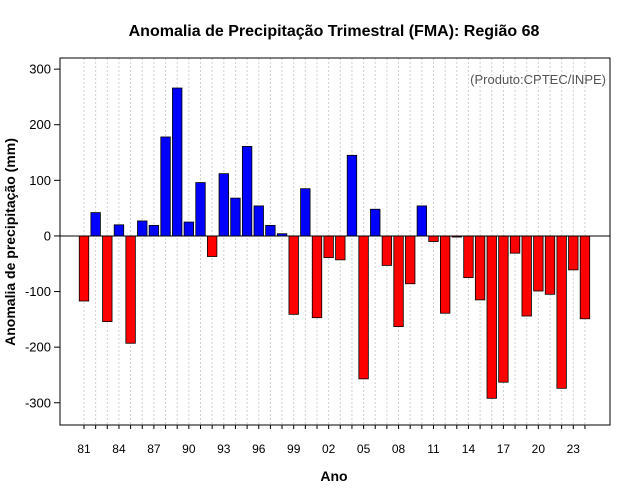  Describe the element at coordinates (504, 449) in the screenshot. I see `x-tick-label-17: 17` at that location.